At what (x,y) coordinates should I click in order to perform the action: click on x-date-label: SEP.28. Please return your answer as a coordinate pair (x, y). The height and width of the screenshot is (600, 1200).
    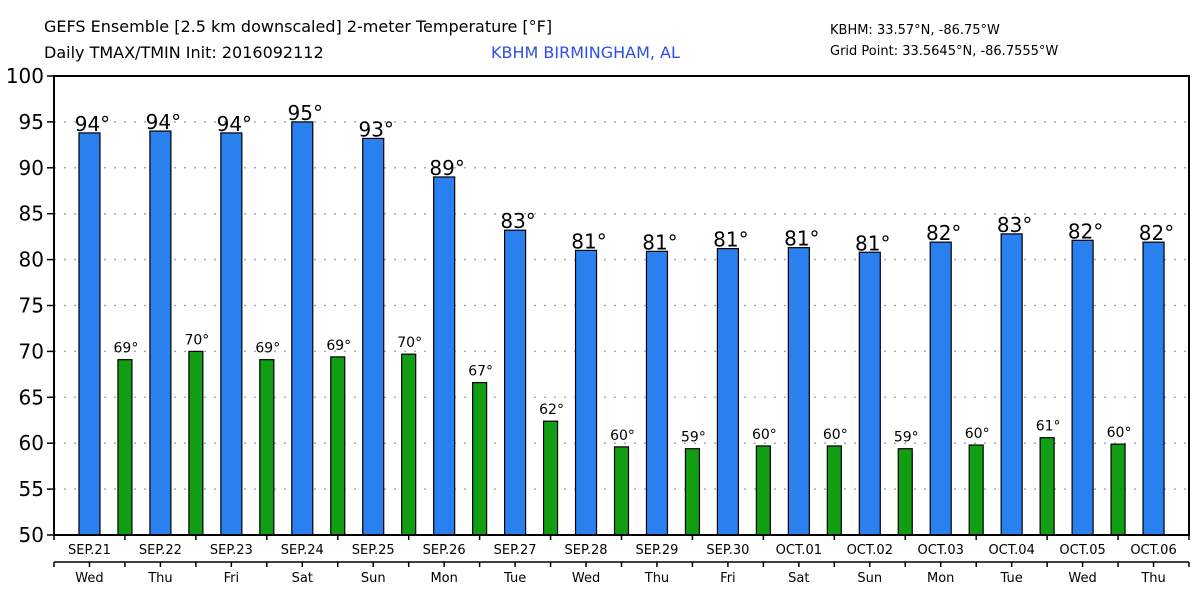
    Looking at the image, I should click on (586, 550).